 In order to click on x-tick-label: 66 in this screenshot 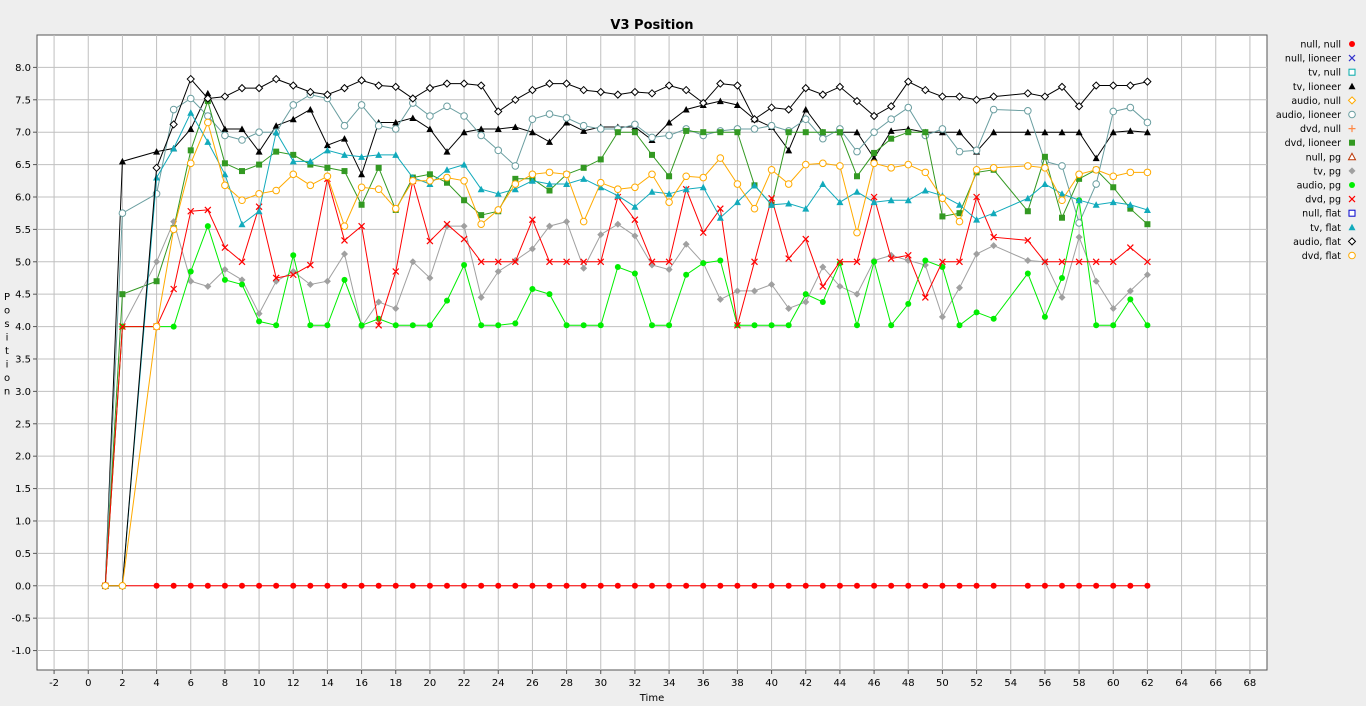, I will do `click(1215, 683)`.